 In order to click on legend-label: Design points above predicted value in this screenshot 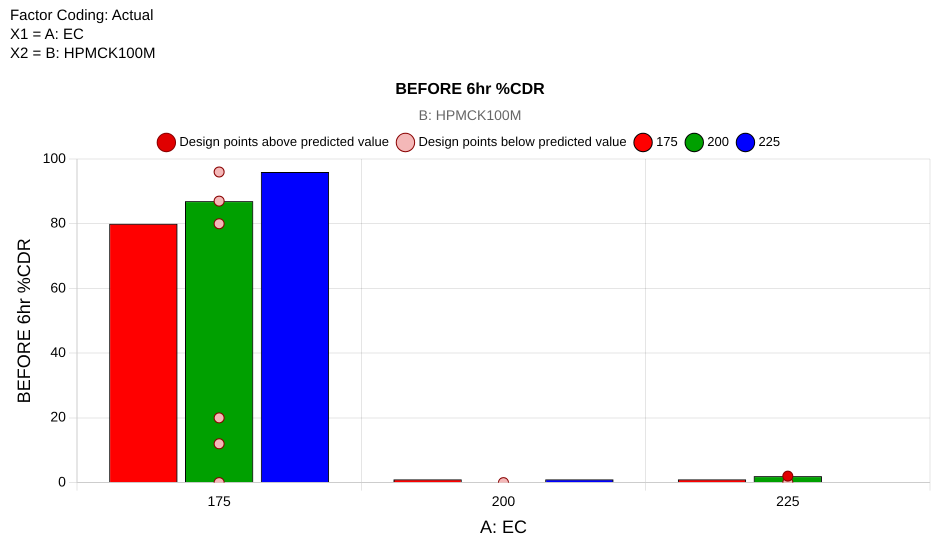, I will do `click(284, 142)`.